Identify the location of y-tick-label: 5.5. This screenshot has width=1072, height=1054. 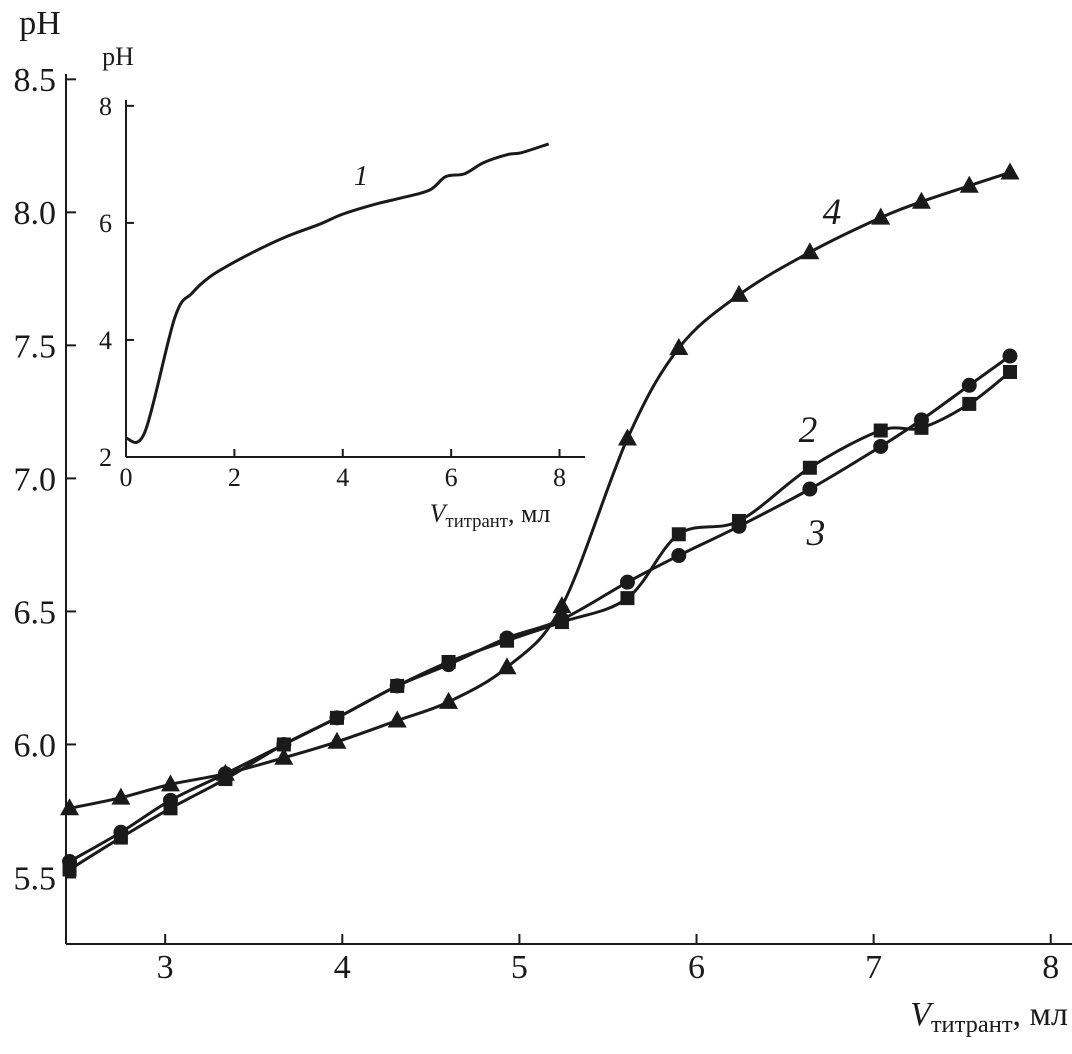
(35, 878).